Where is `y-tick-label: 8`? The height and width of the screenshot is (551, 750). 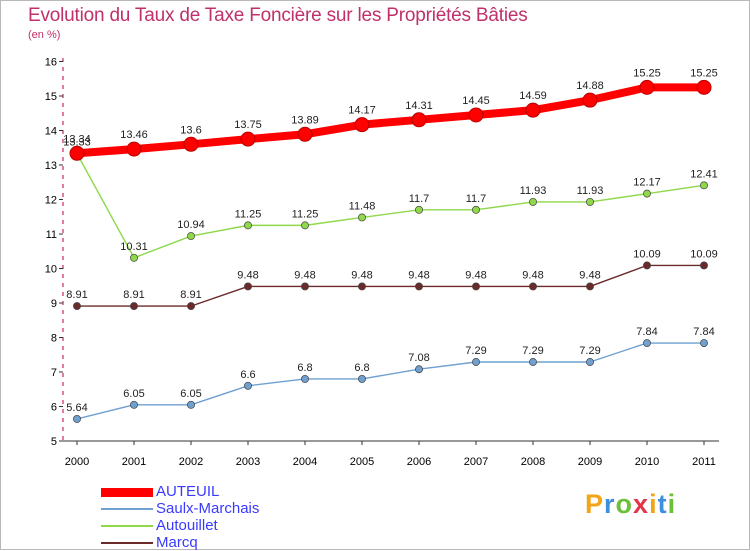
y-tick-label: 8 is located at coordinates (54, 339).